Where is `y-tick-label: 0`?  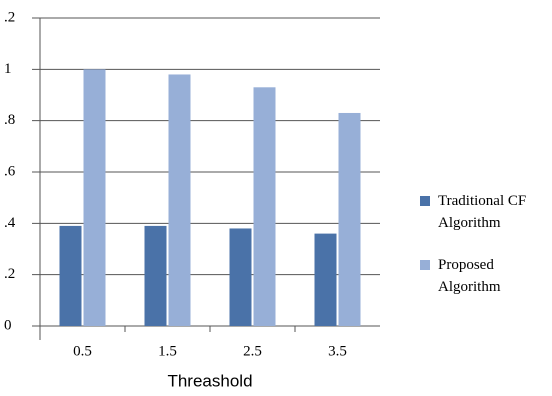 y-tick-label: 0 is located at coordinates (8, 325).